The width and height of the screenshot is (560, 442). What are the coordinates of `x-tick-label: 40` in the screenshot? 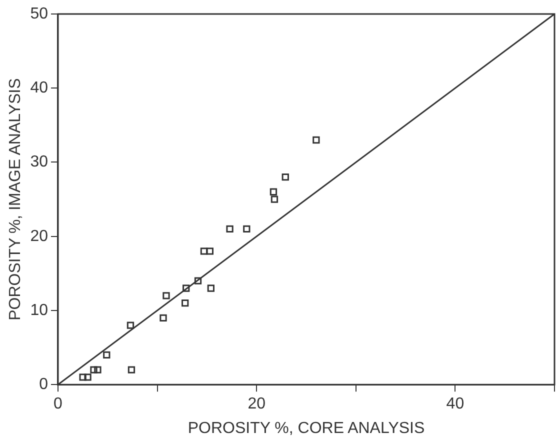 It's located at (455, 404).